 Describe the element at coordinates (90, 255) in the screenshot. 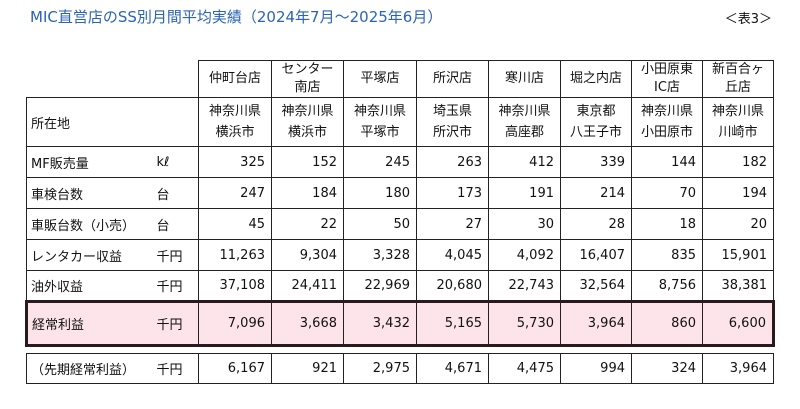

I see `row-label: レンタカー収益` at that location.